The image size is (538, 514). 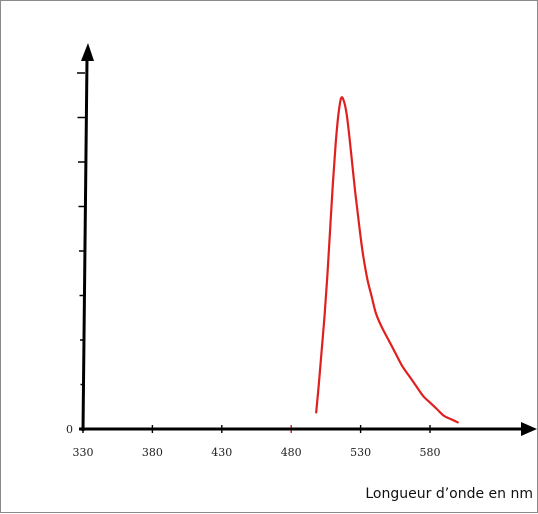 I want to click on x-tick-label: 530, so click(x=360, y=452).